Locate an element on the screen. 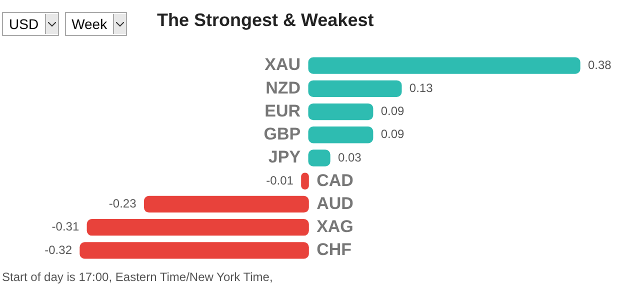 The image size is (640, 296). data-label: -0.01 is located at coordinates (280, 180).